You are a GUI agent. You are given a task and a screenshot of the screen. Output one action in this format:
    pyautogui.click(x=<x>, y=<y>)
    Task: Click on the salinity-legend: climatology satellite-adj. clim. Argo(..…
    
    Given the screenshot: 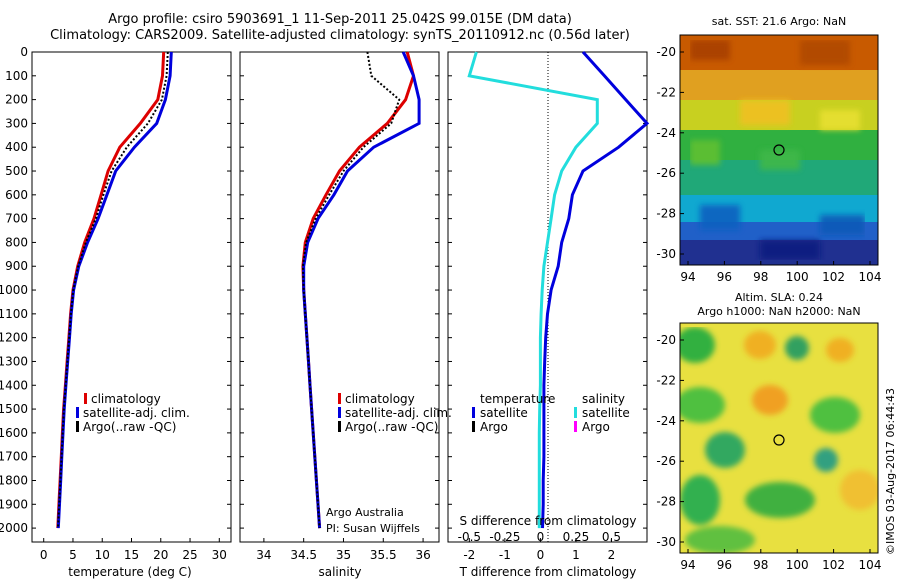 What is the action you would take?
    pyautogui.click(x=395, y=413)
    